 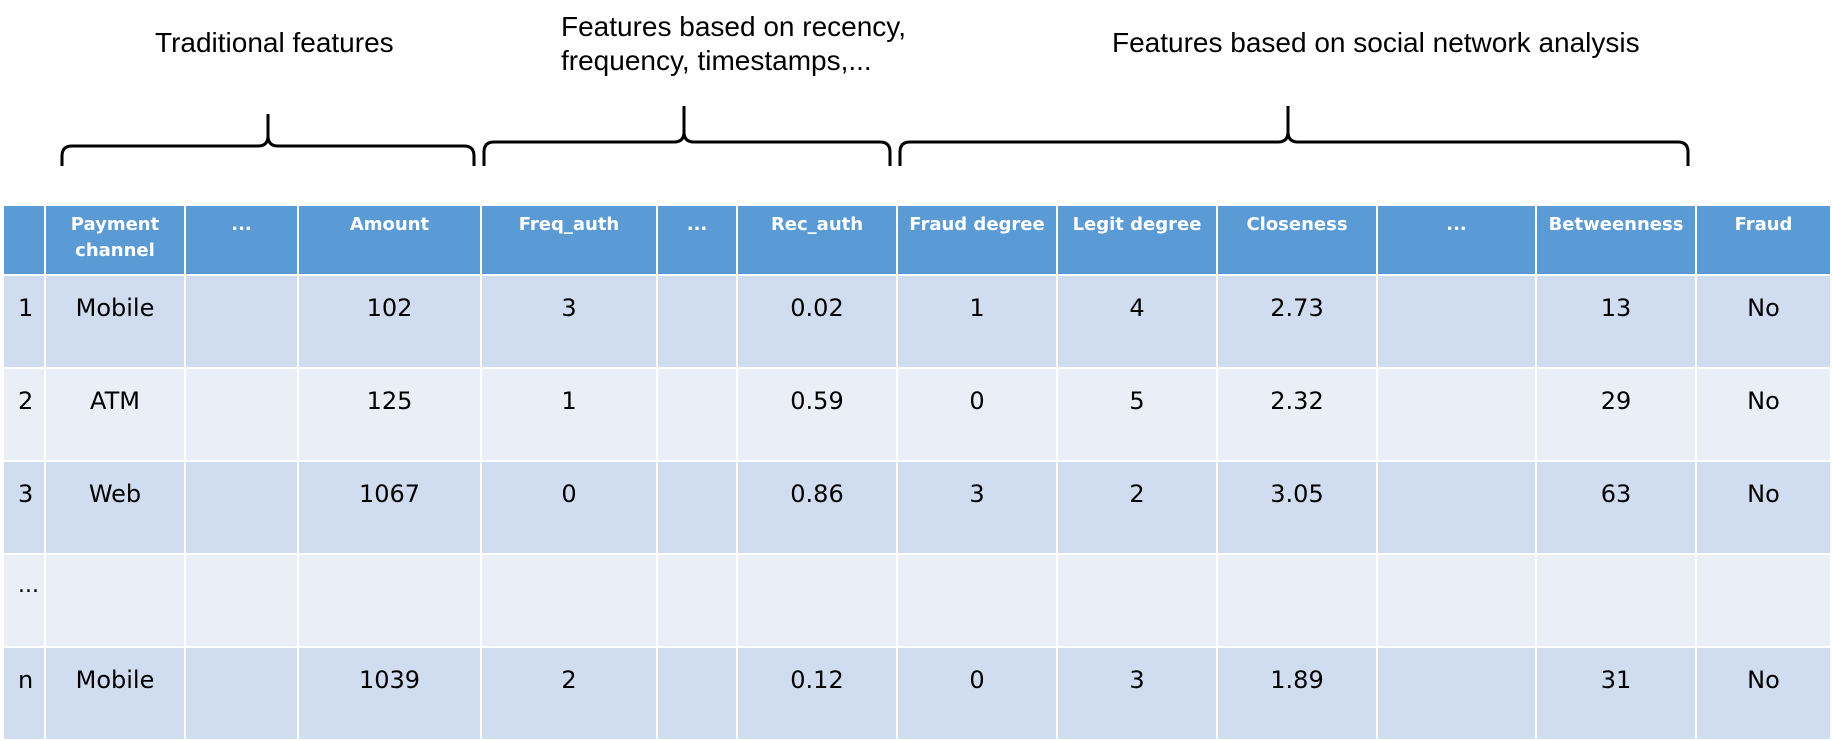 I want to click on brace-social-network, so click(x=1294, y=136).